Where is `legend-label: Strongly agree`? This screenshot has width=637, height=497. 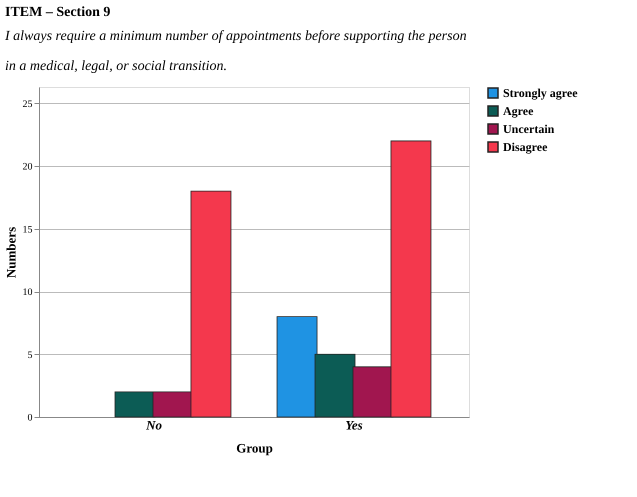
legend-label: Strongly agree is located at coordinates (540, 93).